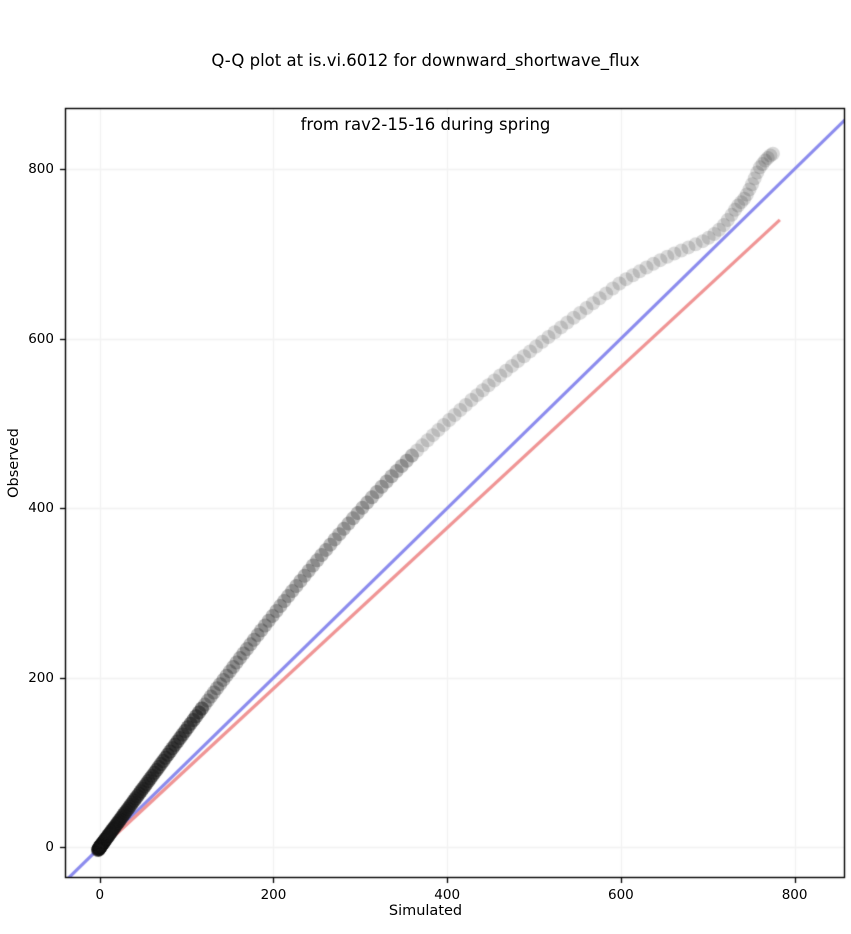 Image resolution: width=851 pixels, height=934 pixels. Describe the element at coordinates (273, 895) in the screenshot. I see `x-tick-label: 200` at that location.